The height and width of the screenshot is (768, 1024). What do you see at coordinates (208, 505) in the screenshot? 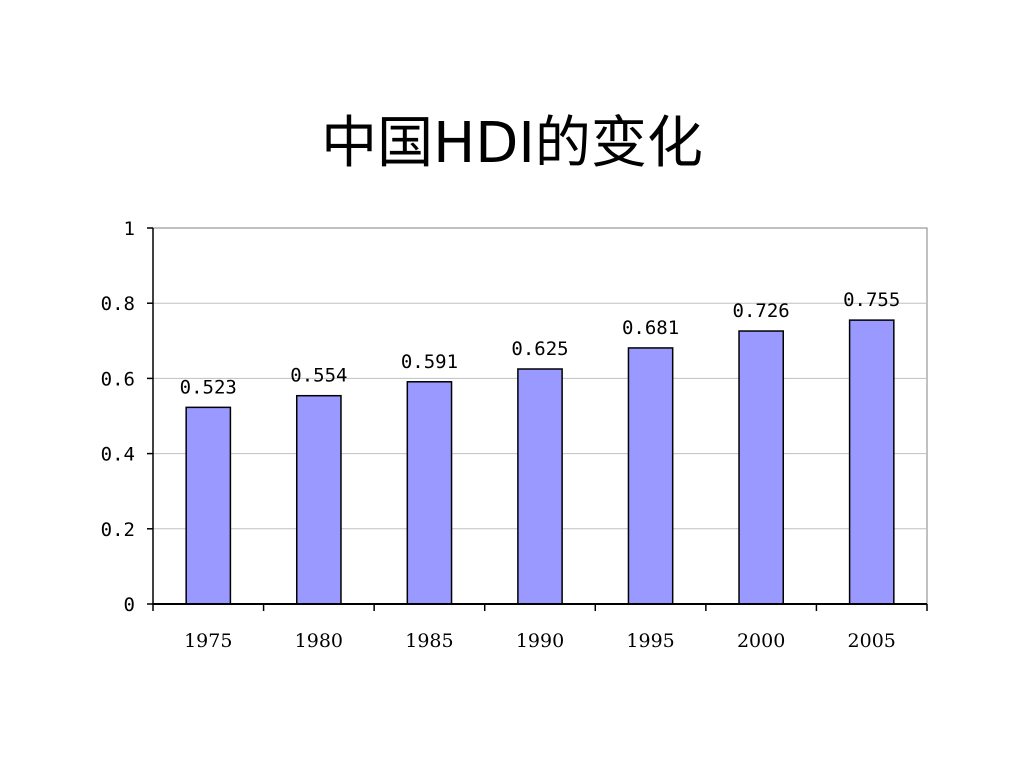
I see `bar-1975` at bounding box center [208, 505].